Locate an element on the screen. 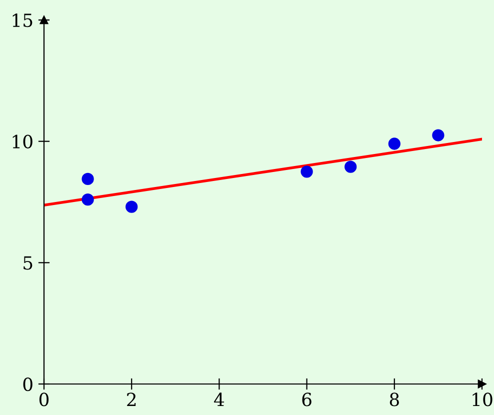 The width and height of the screenshot is (494, 415). x-tick-label: 4 is located at coordinates (219, 399).